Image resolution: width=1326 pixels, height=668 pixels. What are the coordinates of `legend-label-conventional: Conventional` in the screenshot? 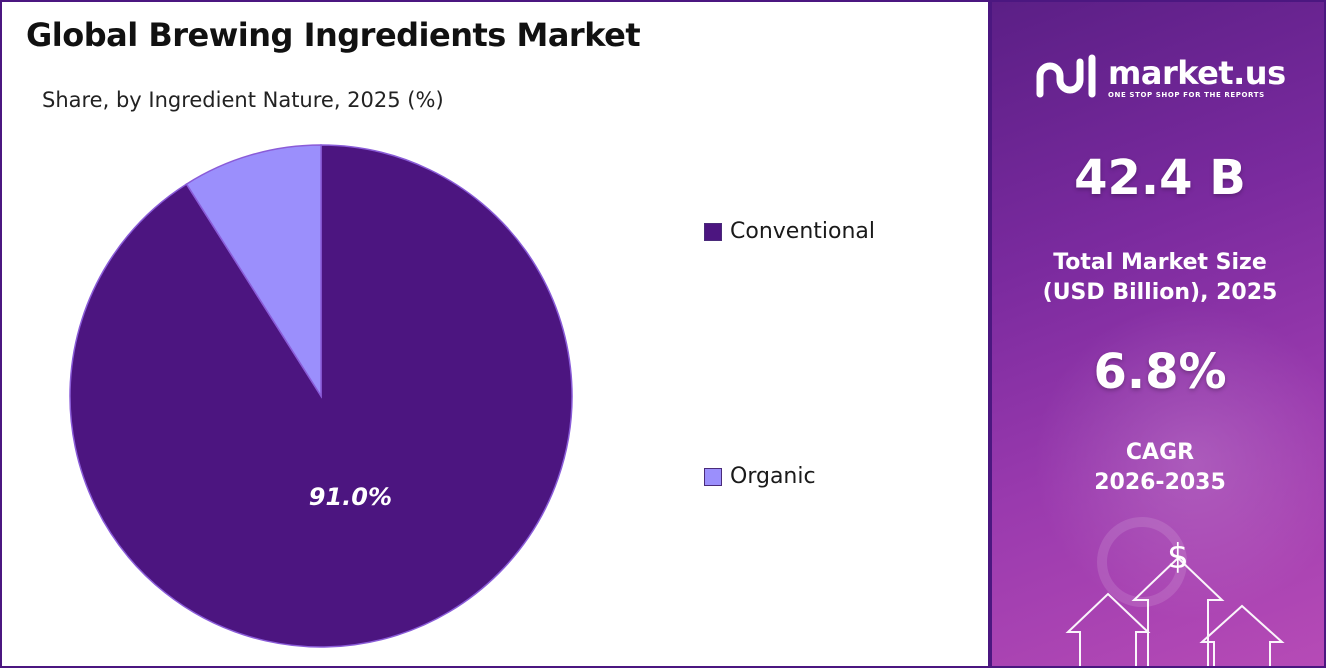 It's located at (802, 231).